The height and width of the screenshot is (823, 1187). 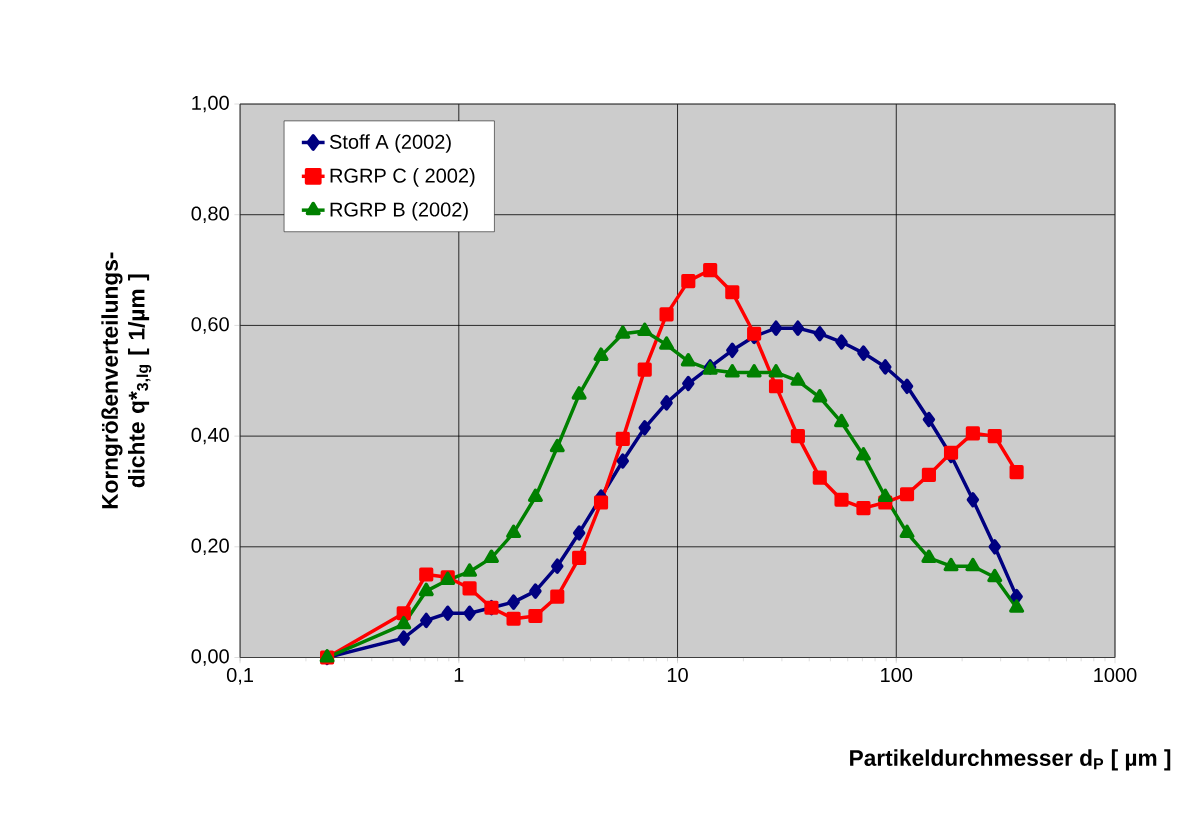 I want to click on legend-label: RGRP C ( 2002), so click(x=402, y=177).